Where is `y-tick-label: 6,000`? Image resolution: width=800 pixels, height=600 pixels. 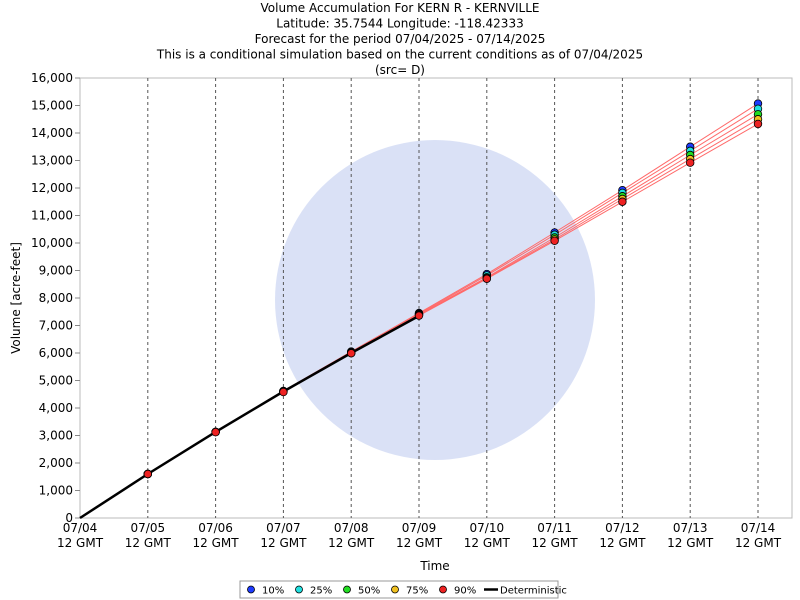 y-tick-label: 6,000 is located at coordinates (56, 353).